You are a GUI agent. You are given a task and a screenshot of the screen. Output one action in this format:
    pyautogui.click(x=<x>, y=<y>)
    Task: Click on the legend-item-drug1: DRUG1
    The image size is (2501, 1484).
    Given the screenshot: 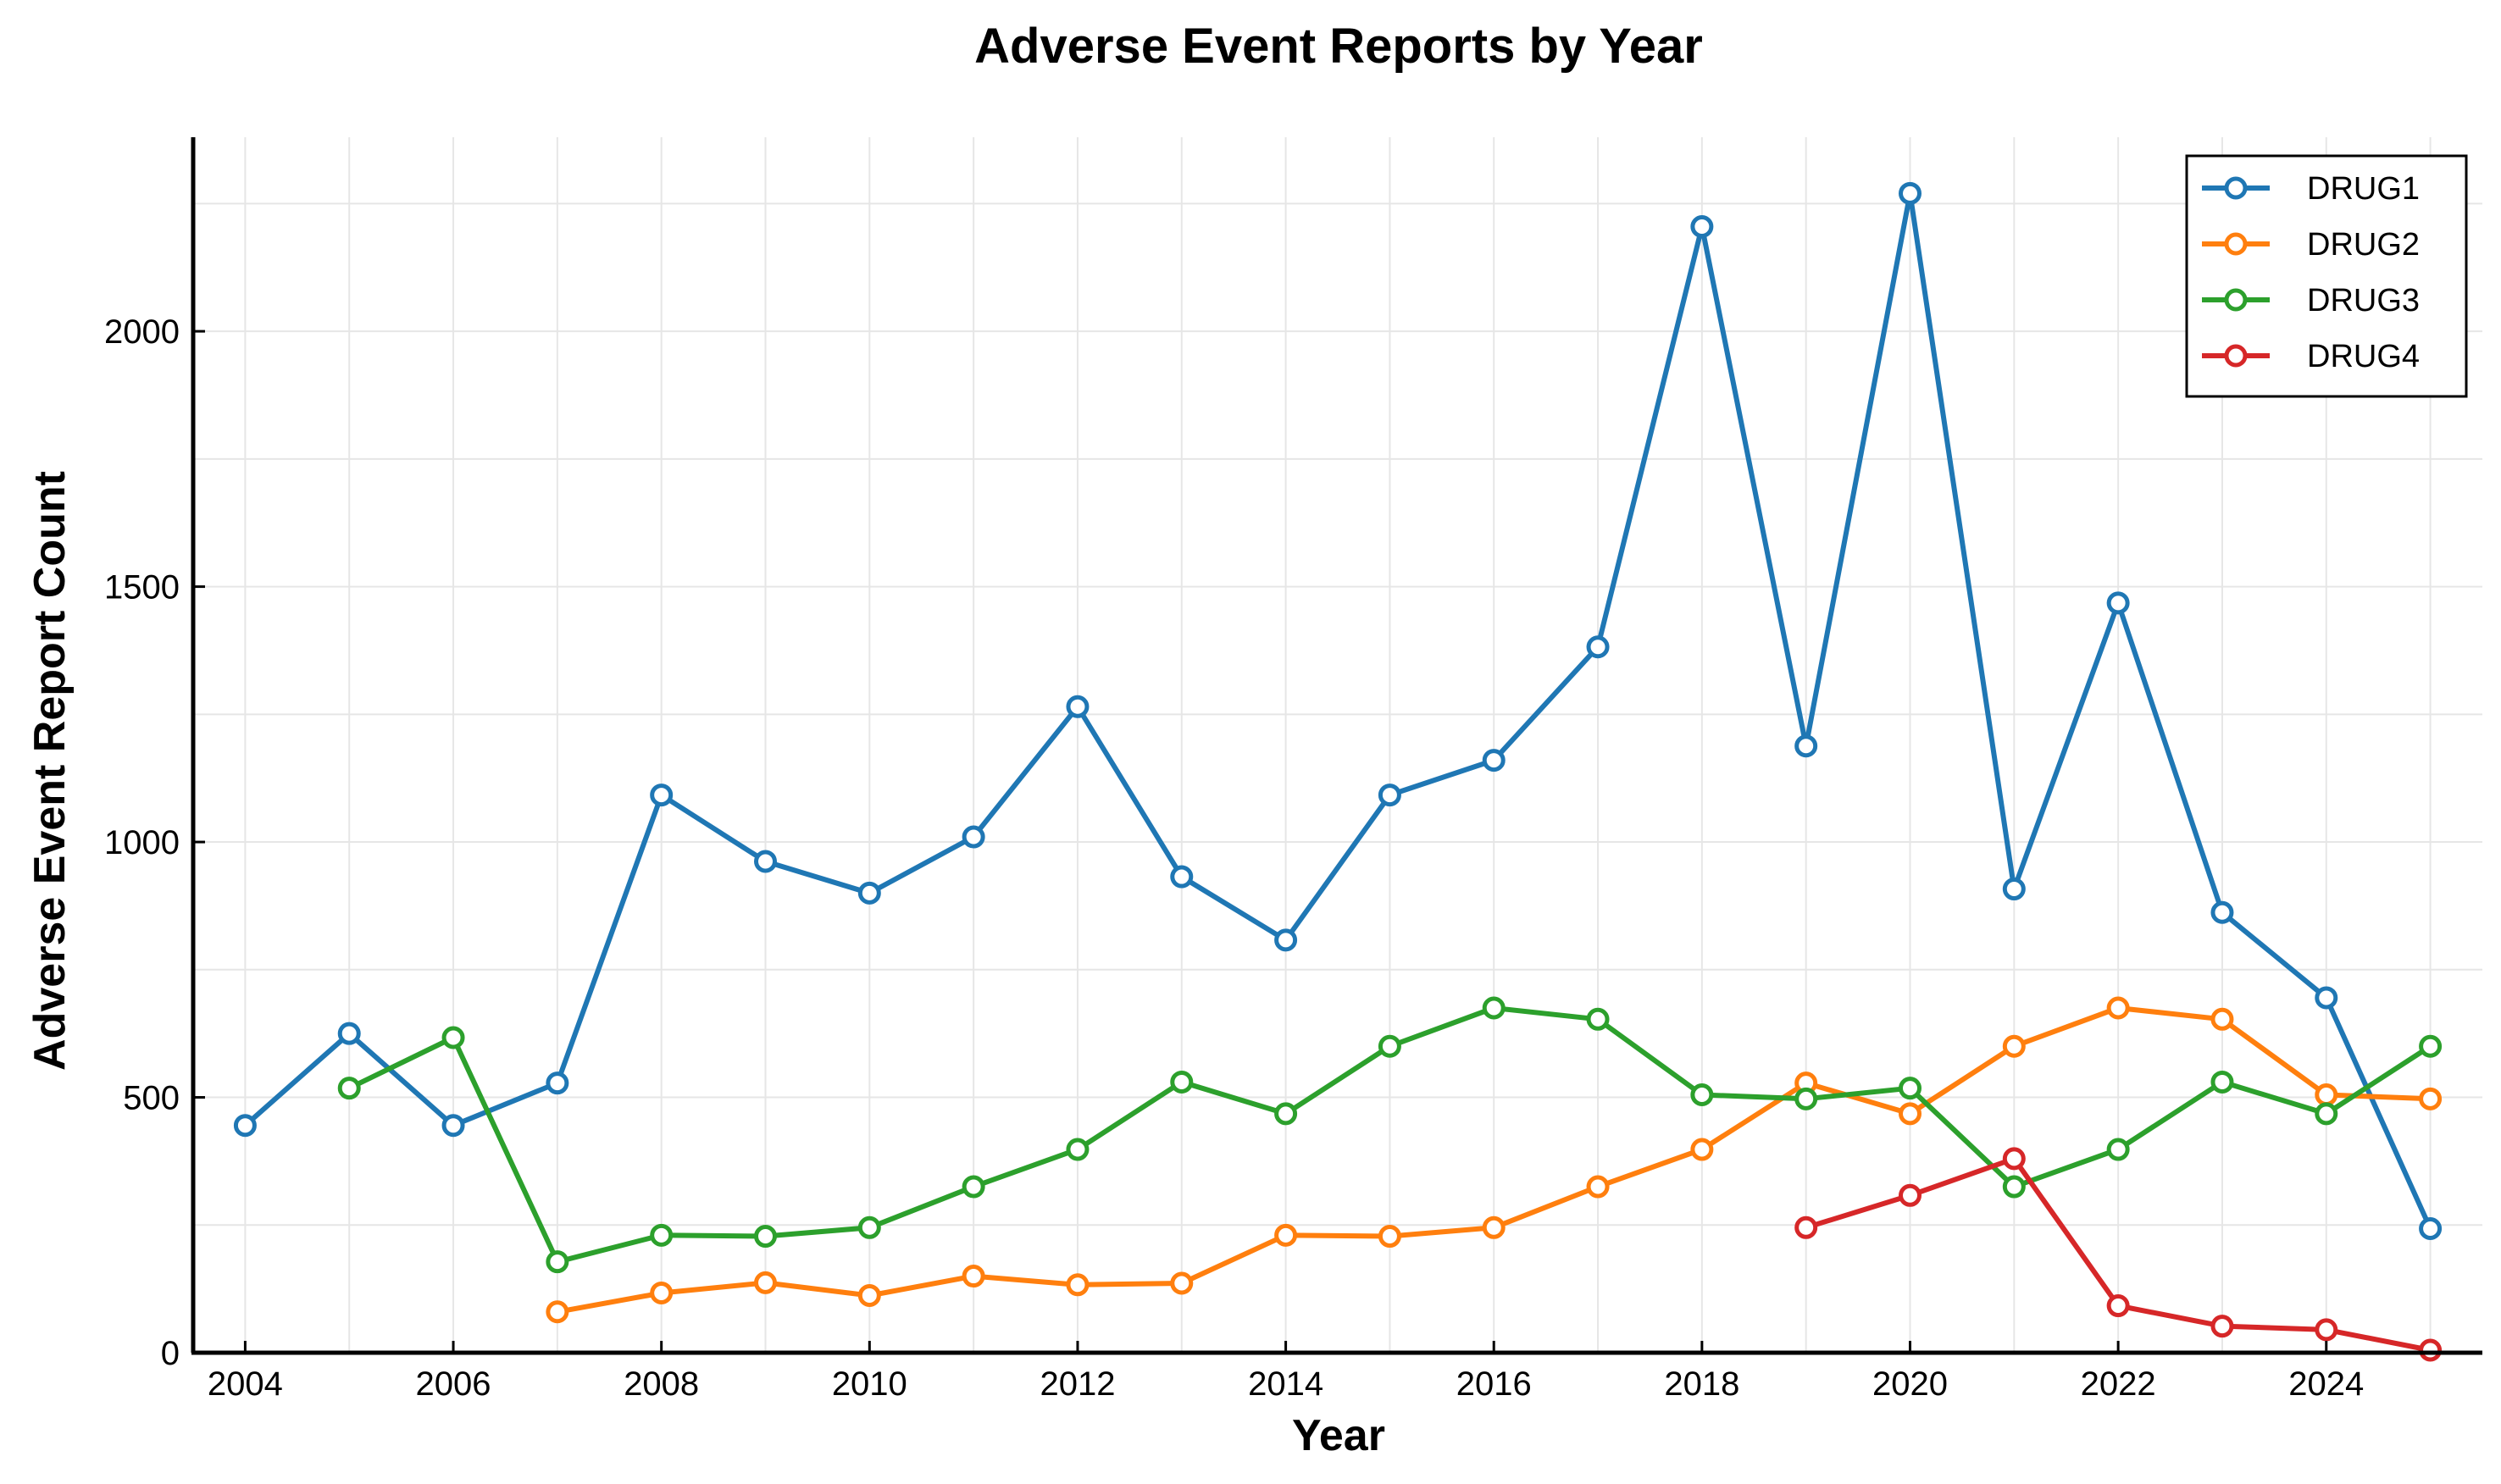 What is the action you would take?
    pyautogui.click(x=2311, y=189)
    